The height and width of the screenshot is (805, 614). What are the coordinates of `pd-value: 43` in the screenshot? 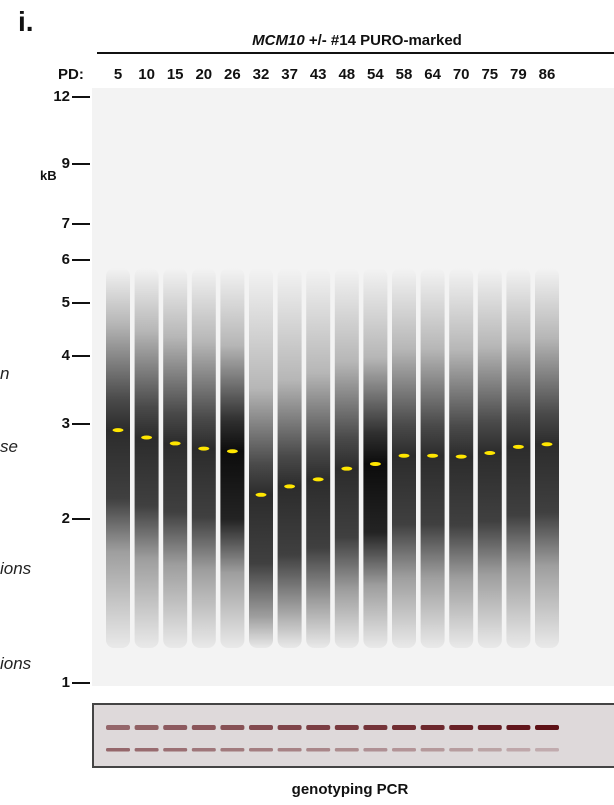 It's located at (318, 74).